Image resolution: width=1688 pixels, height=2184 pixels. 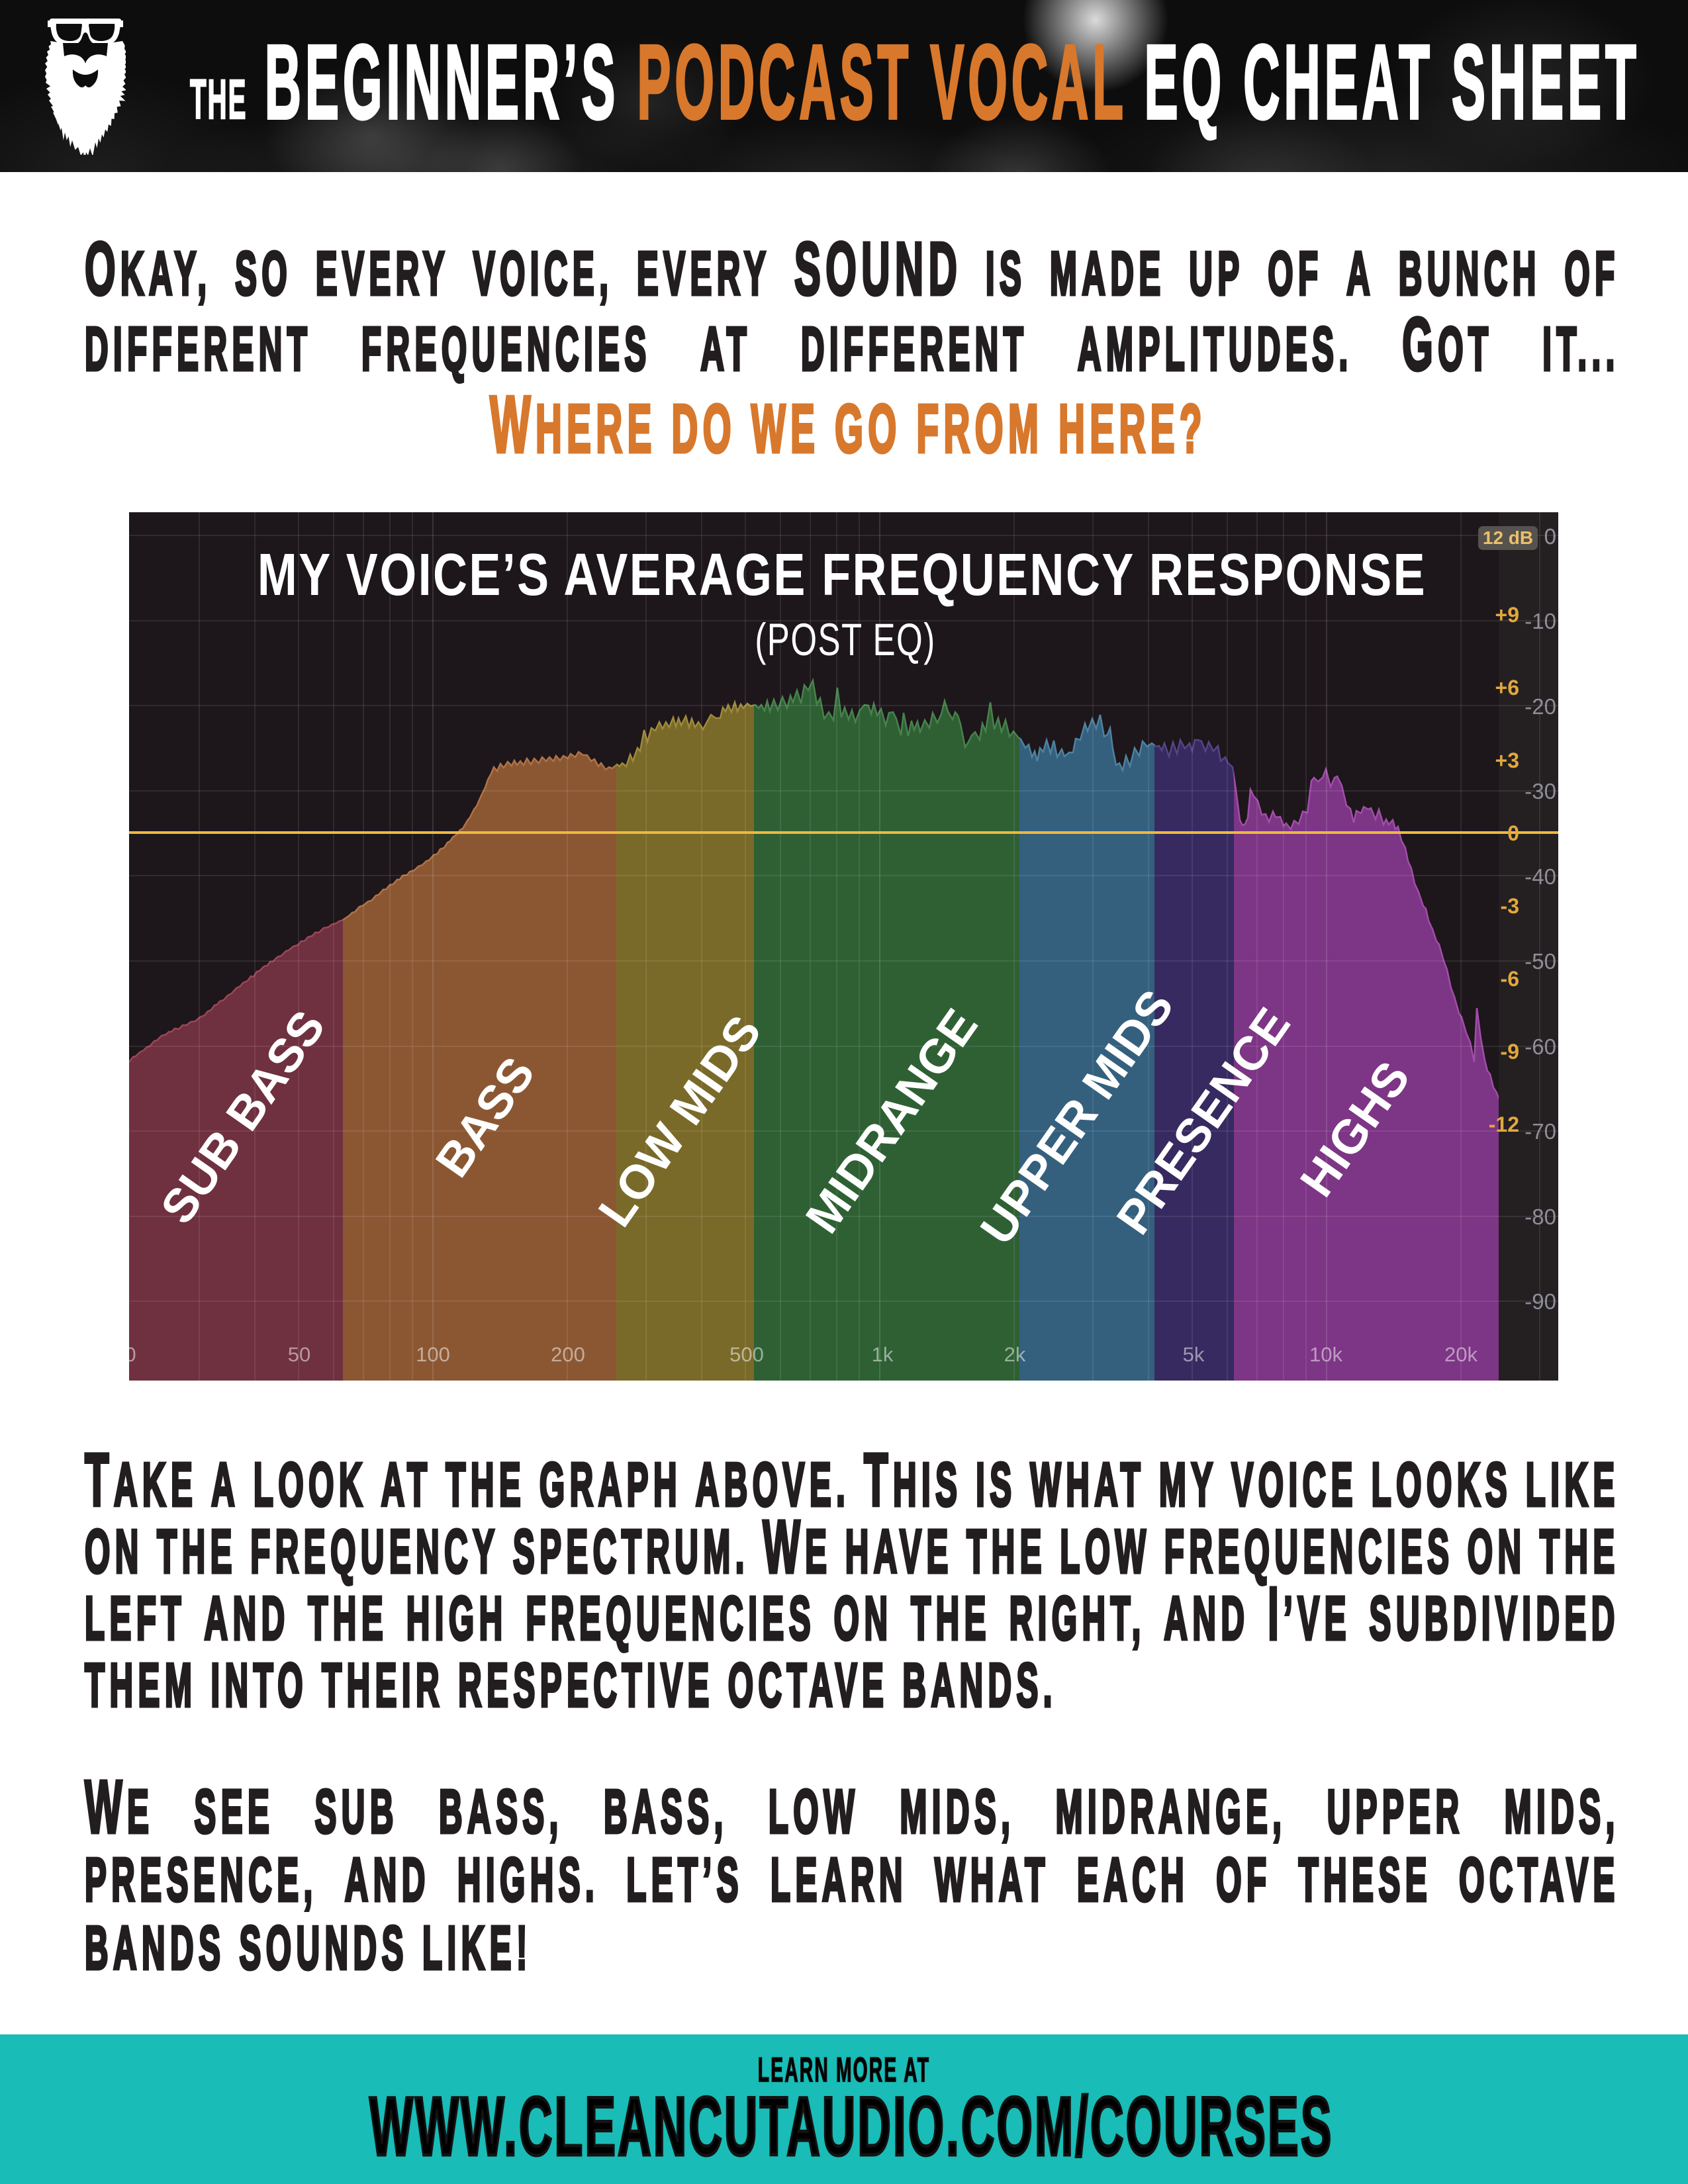 What do you see at coordinates (1540, 1131) in the screenshot?
I see `svg-text: -70` at bounding box center [1540, 1131].